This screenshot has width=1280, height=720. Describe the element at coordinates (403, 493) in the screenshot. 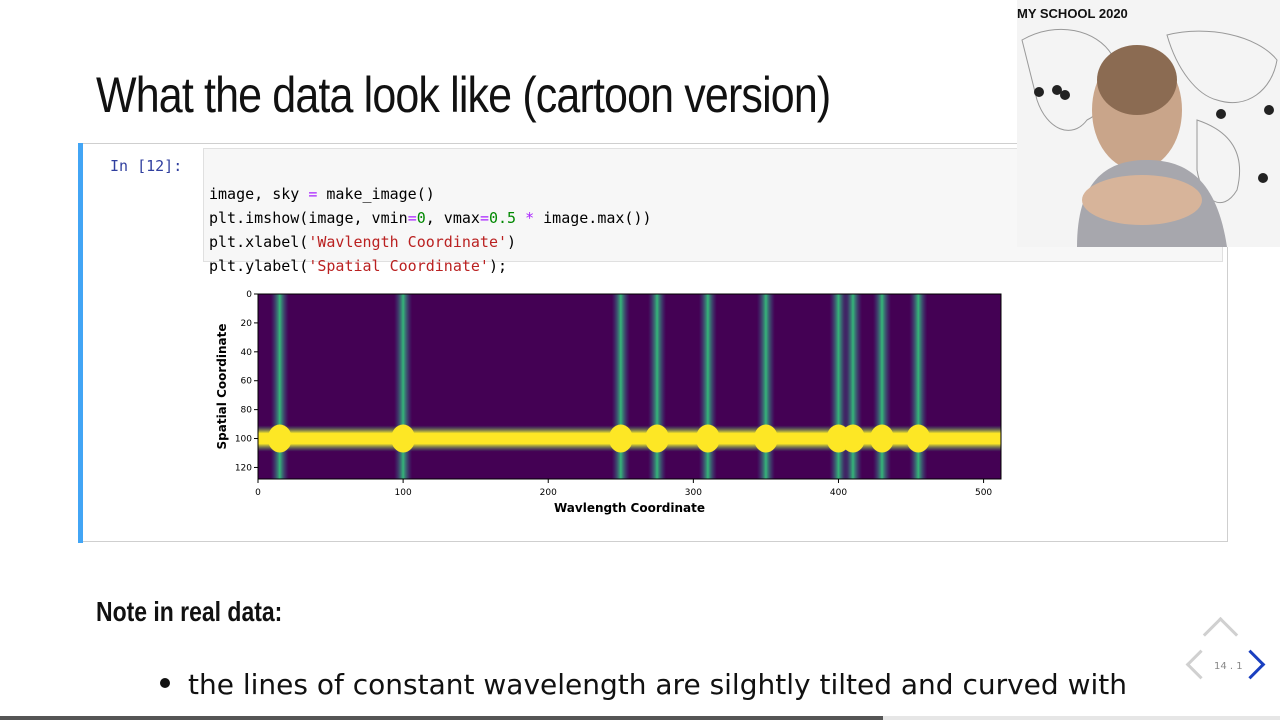

I see `x-tick-label-100: 100` at that location.